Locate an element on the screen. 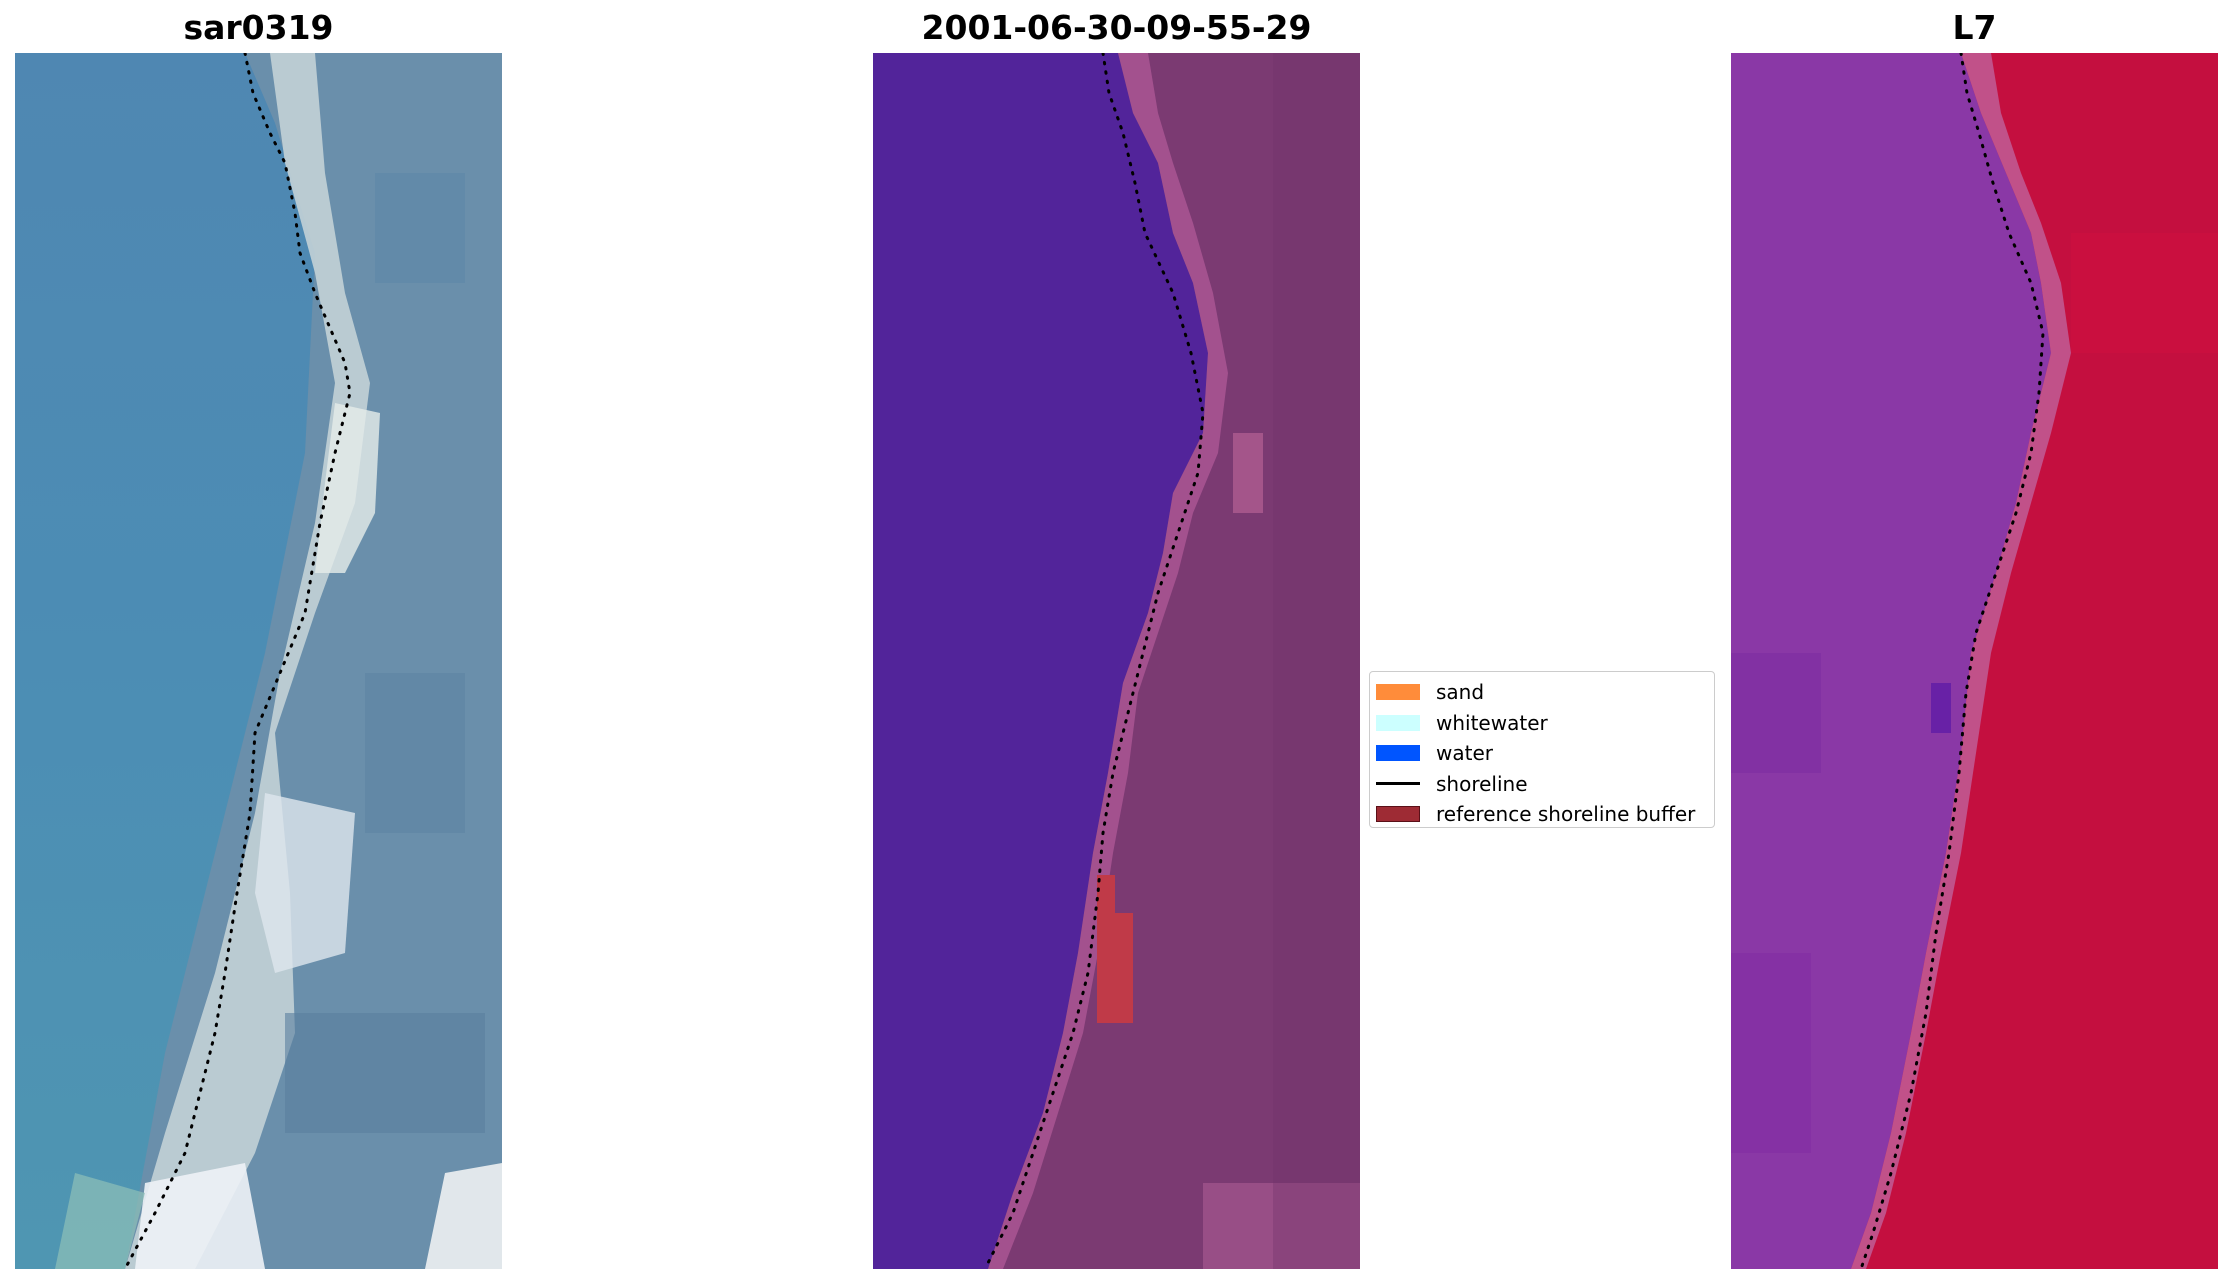  legend-swatch-whitewater is located at coordinates (1398, 722).